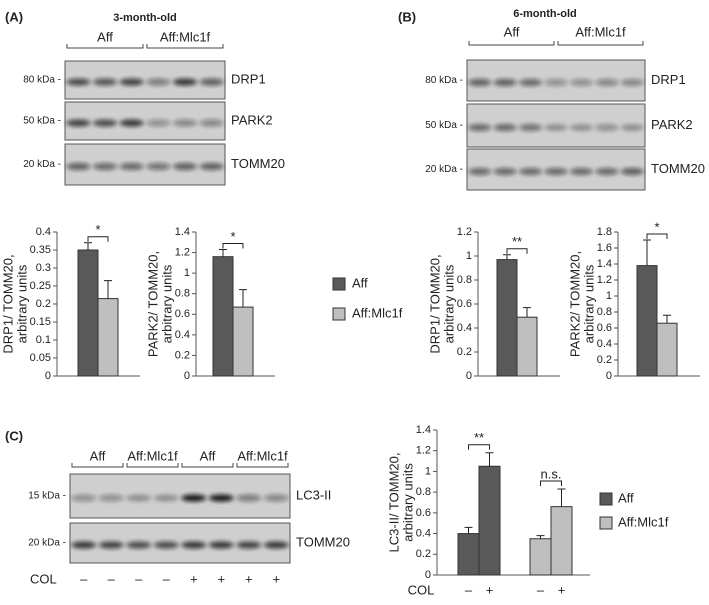 The height and width of the screenshot is (605, 709). Describe the element at coordinates (14, 435) in the screenshot. I see `panel-label: (C)` at that location.